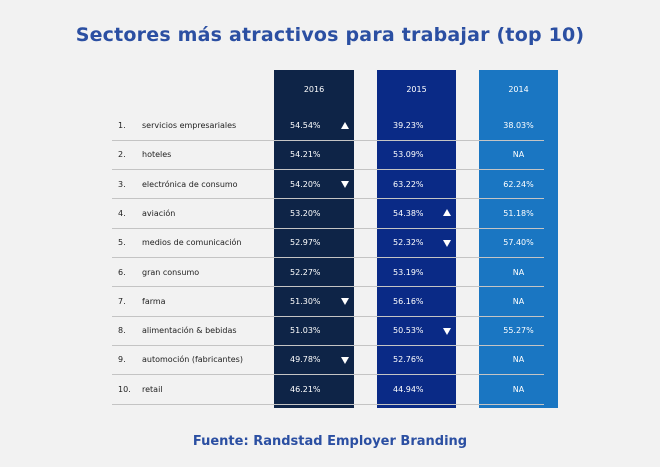 The height and width of the screenshot is (467, 660). I want to click on cell-2015: 53.19%, so click(408, 272).